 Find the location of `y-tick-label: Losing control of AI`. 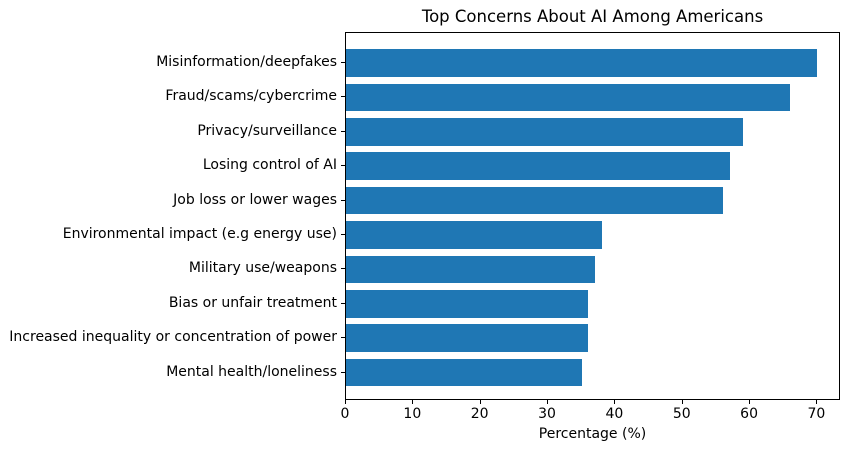

y-tick-label: Losing control of AI is located at coordinates (269, 165).